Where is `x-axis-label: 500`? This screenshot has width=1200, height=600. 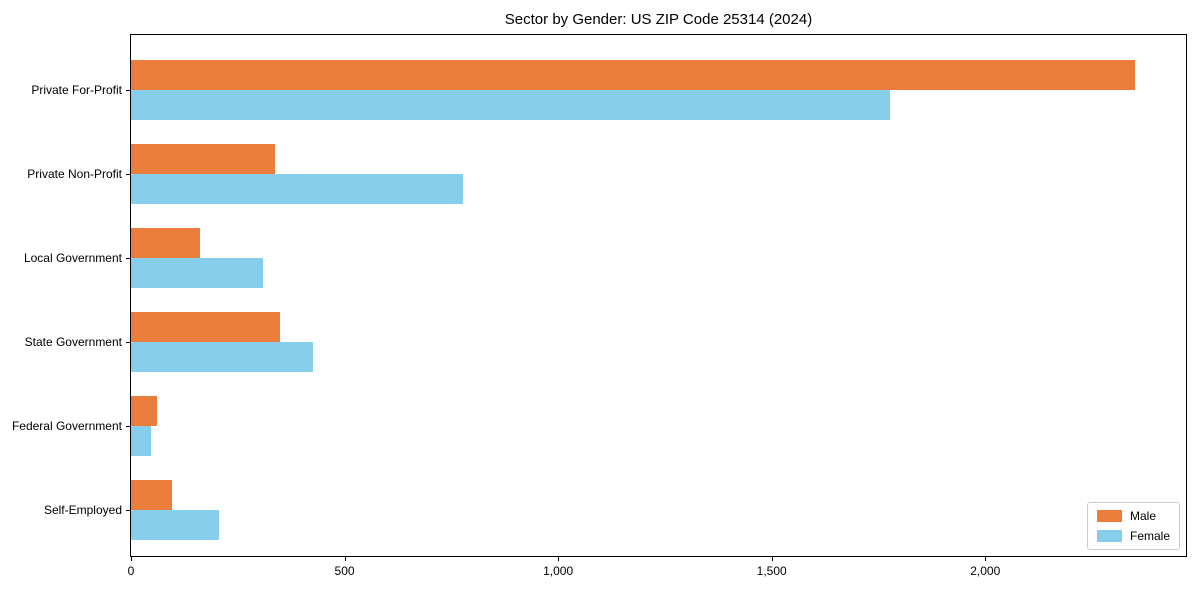 x-axis-label: 500 is located at coordinates (344, 571).